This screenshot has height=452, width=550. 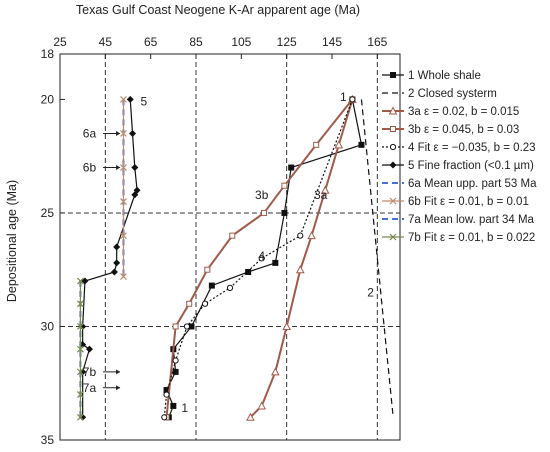 I want to click on legend-entry: 7a Mean low. part 34 Ma, so click(x=458, y=220).